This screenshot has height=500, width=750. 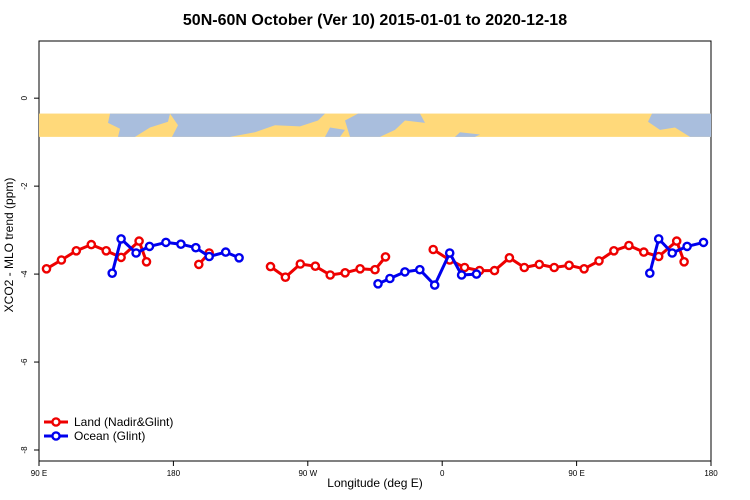 I want to click on map-ocean-inland, so click(x=467, y=134).